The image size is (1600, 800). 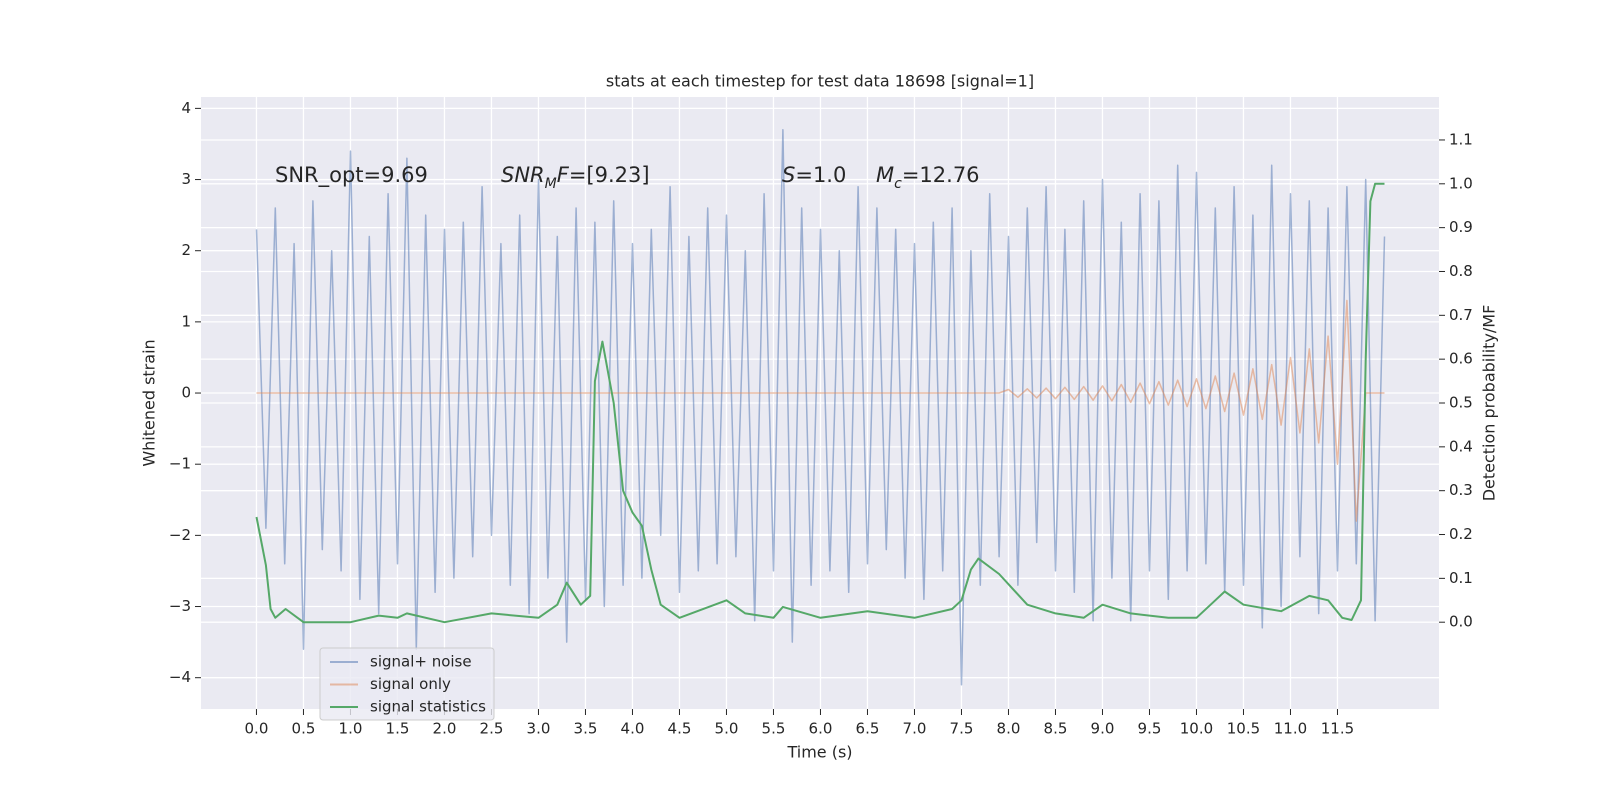 What do you see at coordinates (445, 729) in the screenshot?
I see `x-tick-label: 2.0` at bounding box center [445, 729].